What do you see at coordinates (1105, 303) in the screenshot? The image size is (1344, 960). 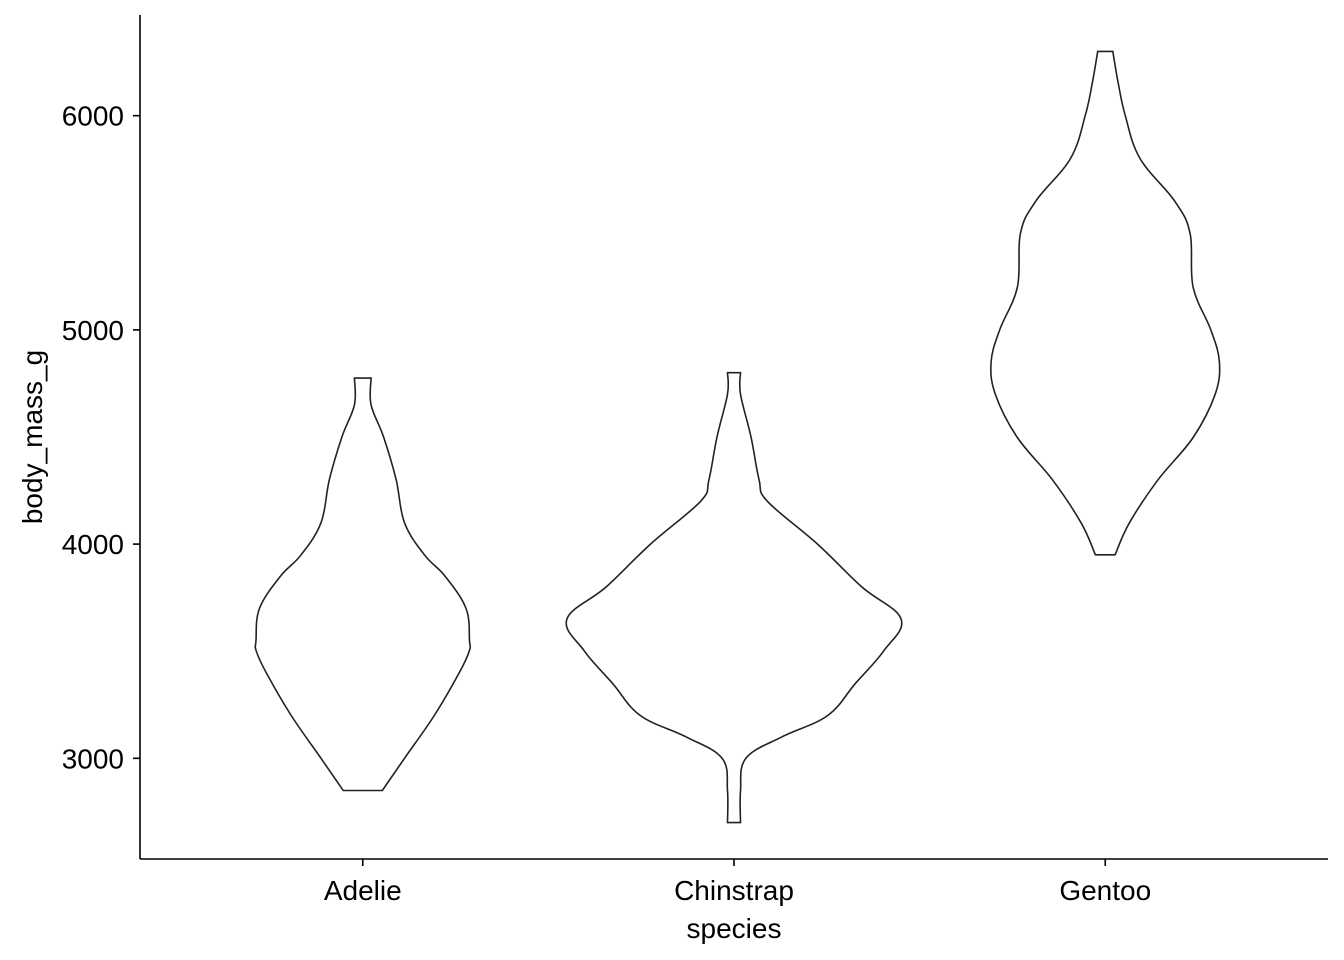 I see `violin-gentoo` at bounding box center [1105, 303].